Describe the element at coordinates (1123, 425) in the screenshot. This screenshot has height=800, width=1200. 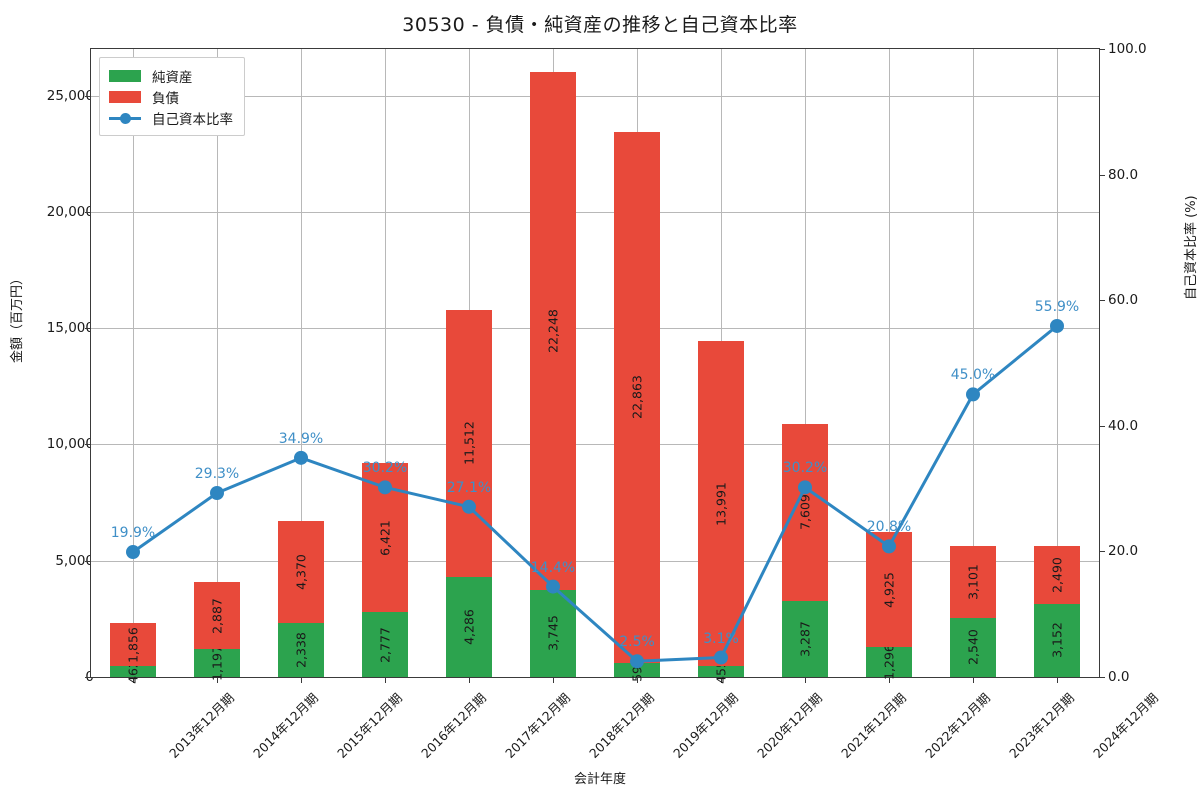
I see `y-axis-right-tick-label: 40.0` at that location.